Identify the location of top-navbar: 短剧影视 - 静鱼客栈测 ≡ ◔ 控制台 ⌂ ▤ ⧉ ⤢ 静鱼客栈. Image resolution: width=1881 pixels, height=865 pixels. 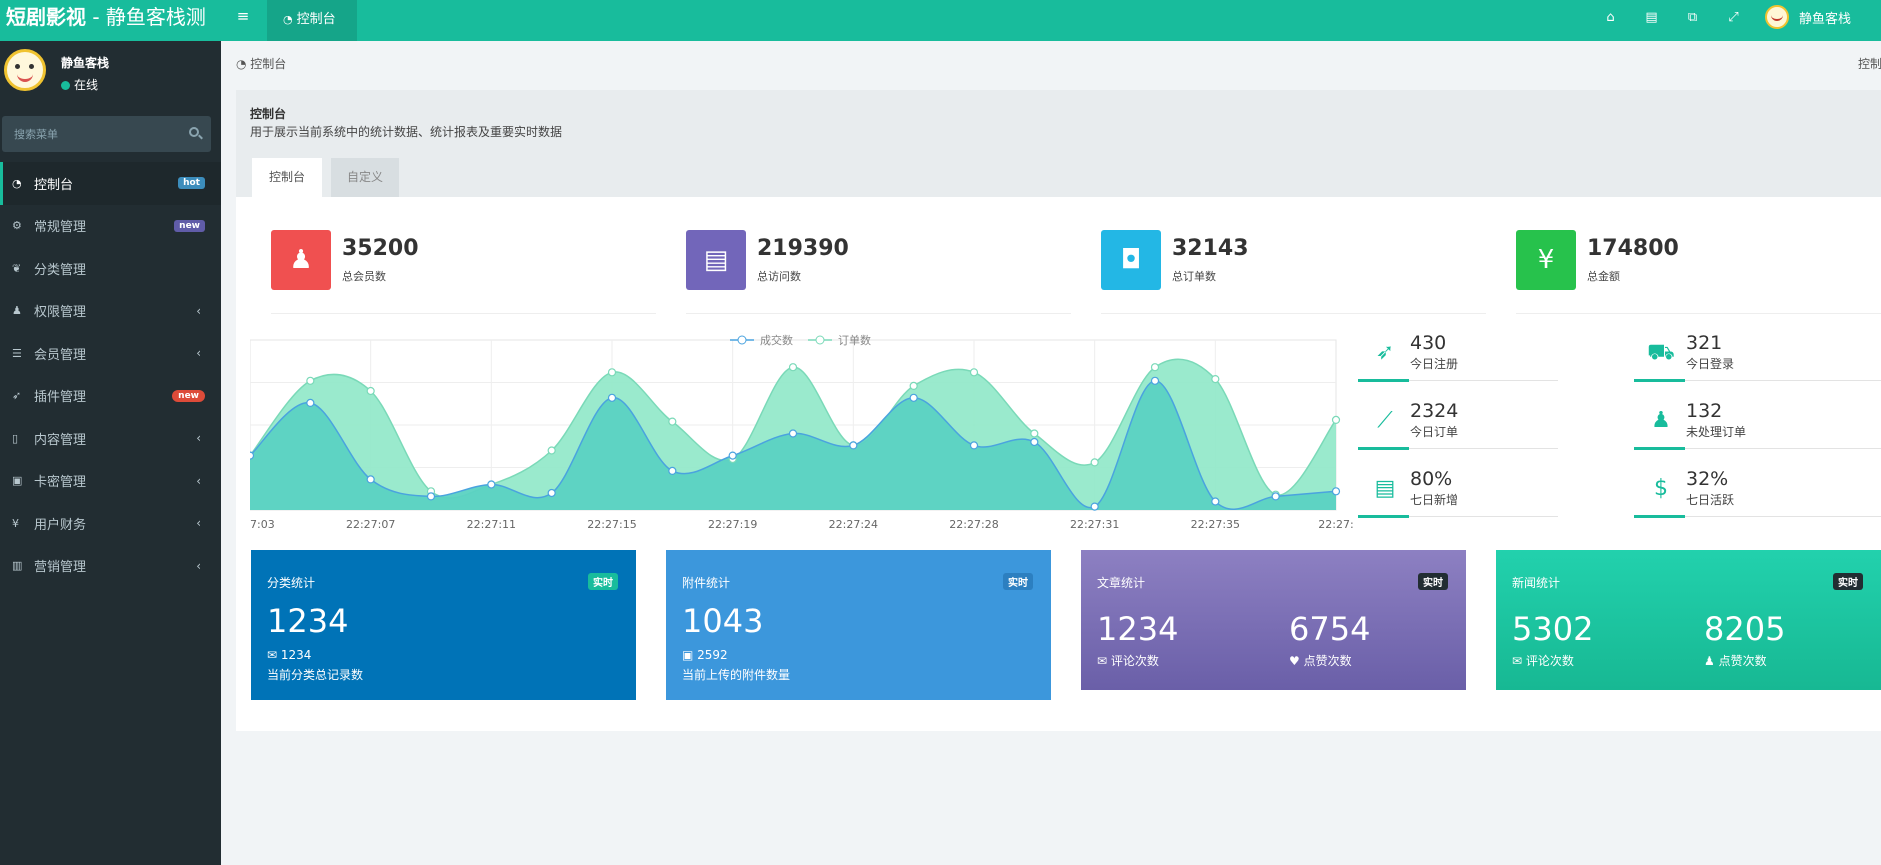
(940, 20).